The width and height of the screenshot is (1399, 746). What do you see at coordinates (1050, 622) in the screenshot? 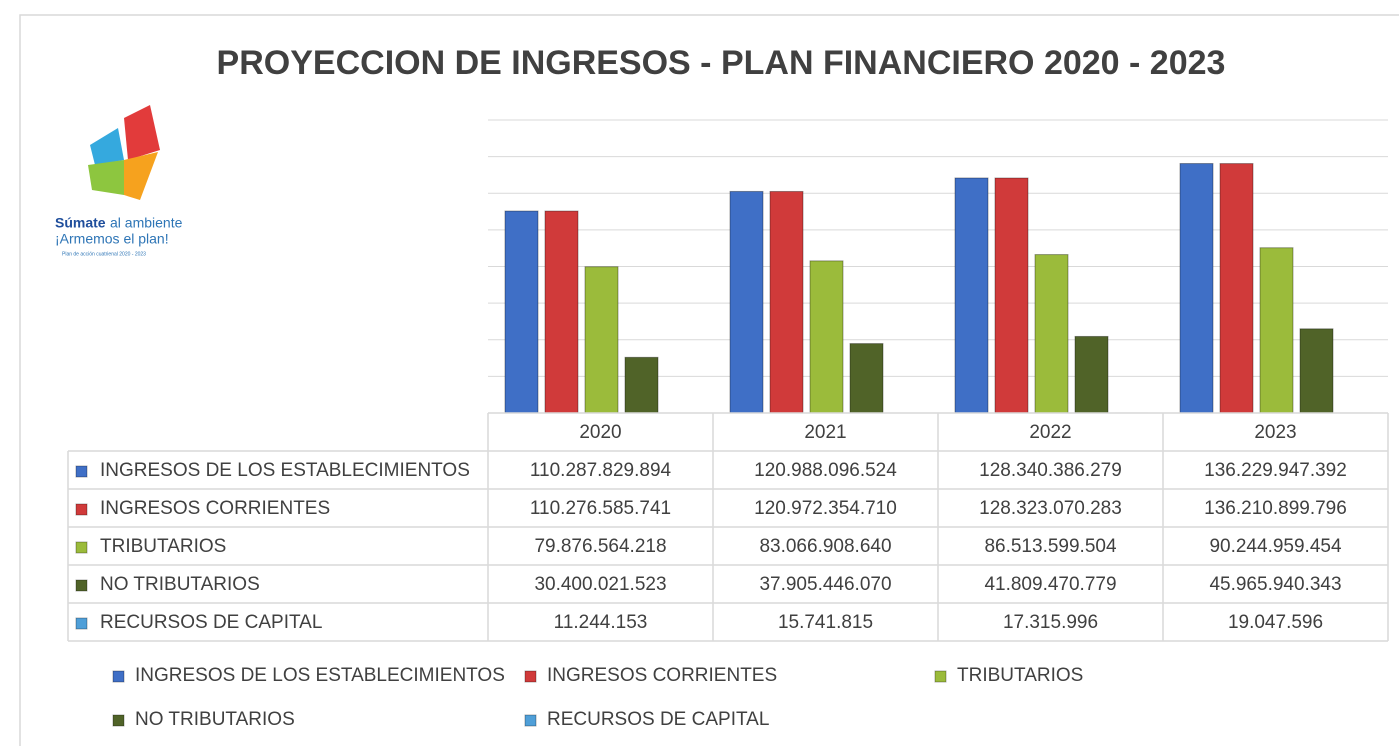
I see `table-value: 17.315.996` at bounding box center [1050, 622].